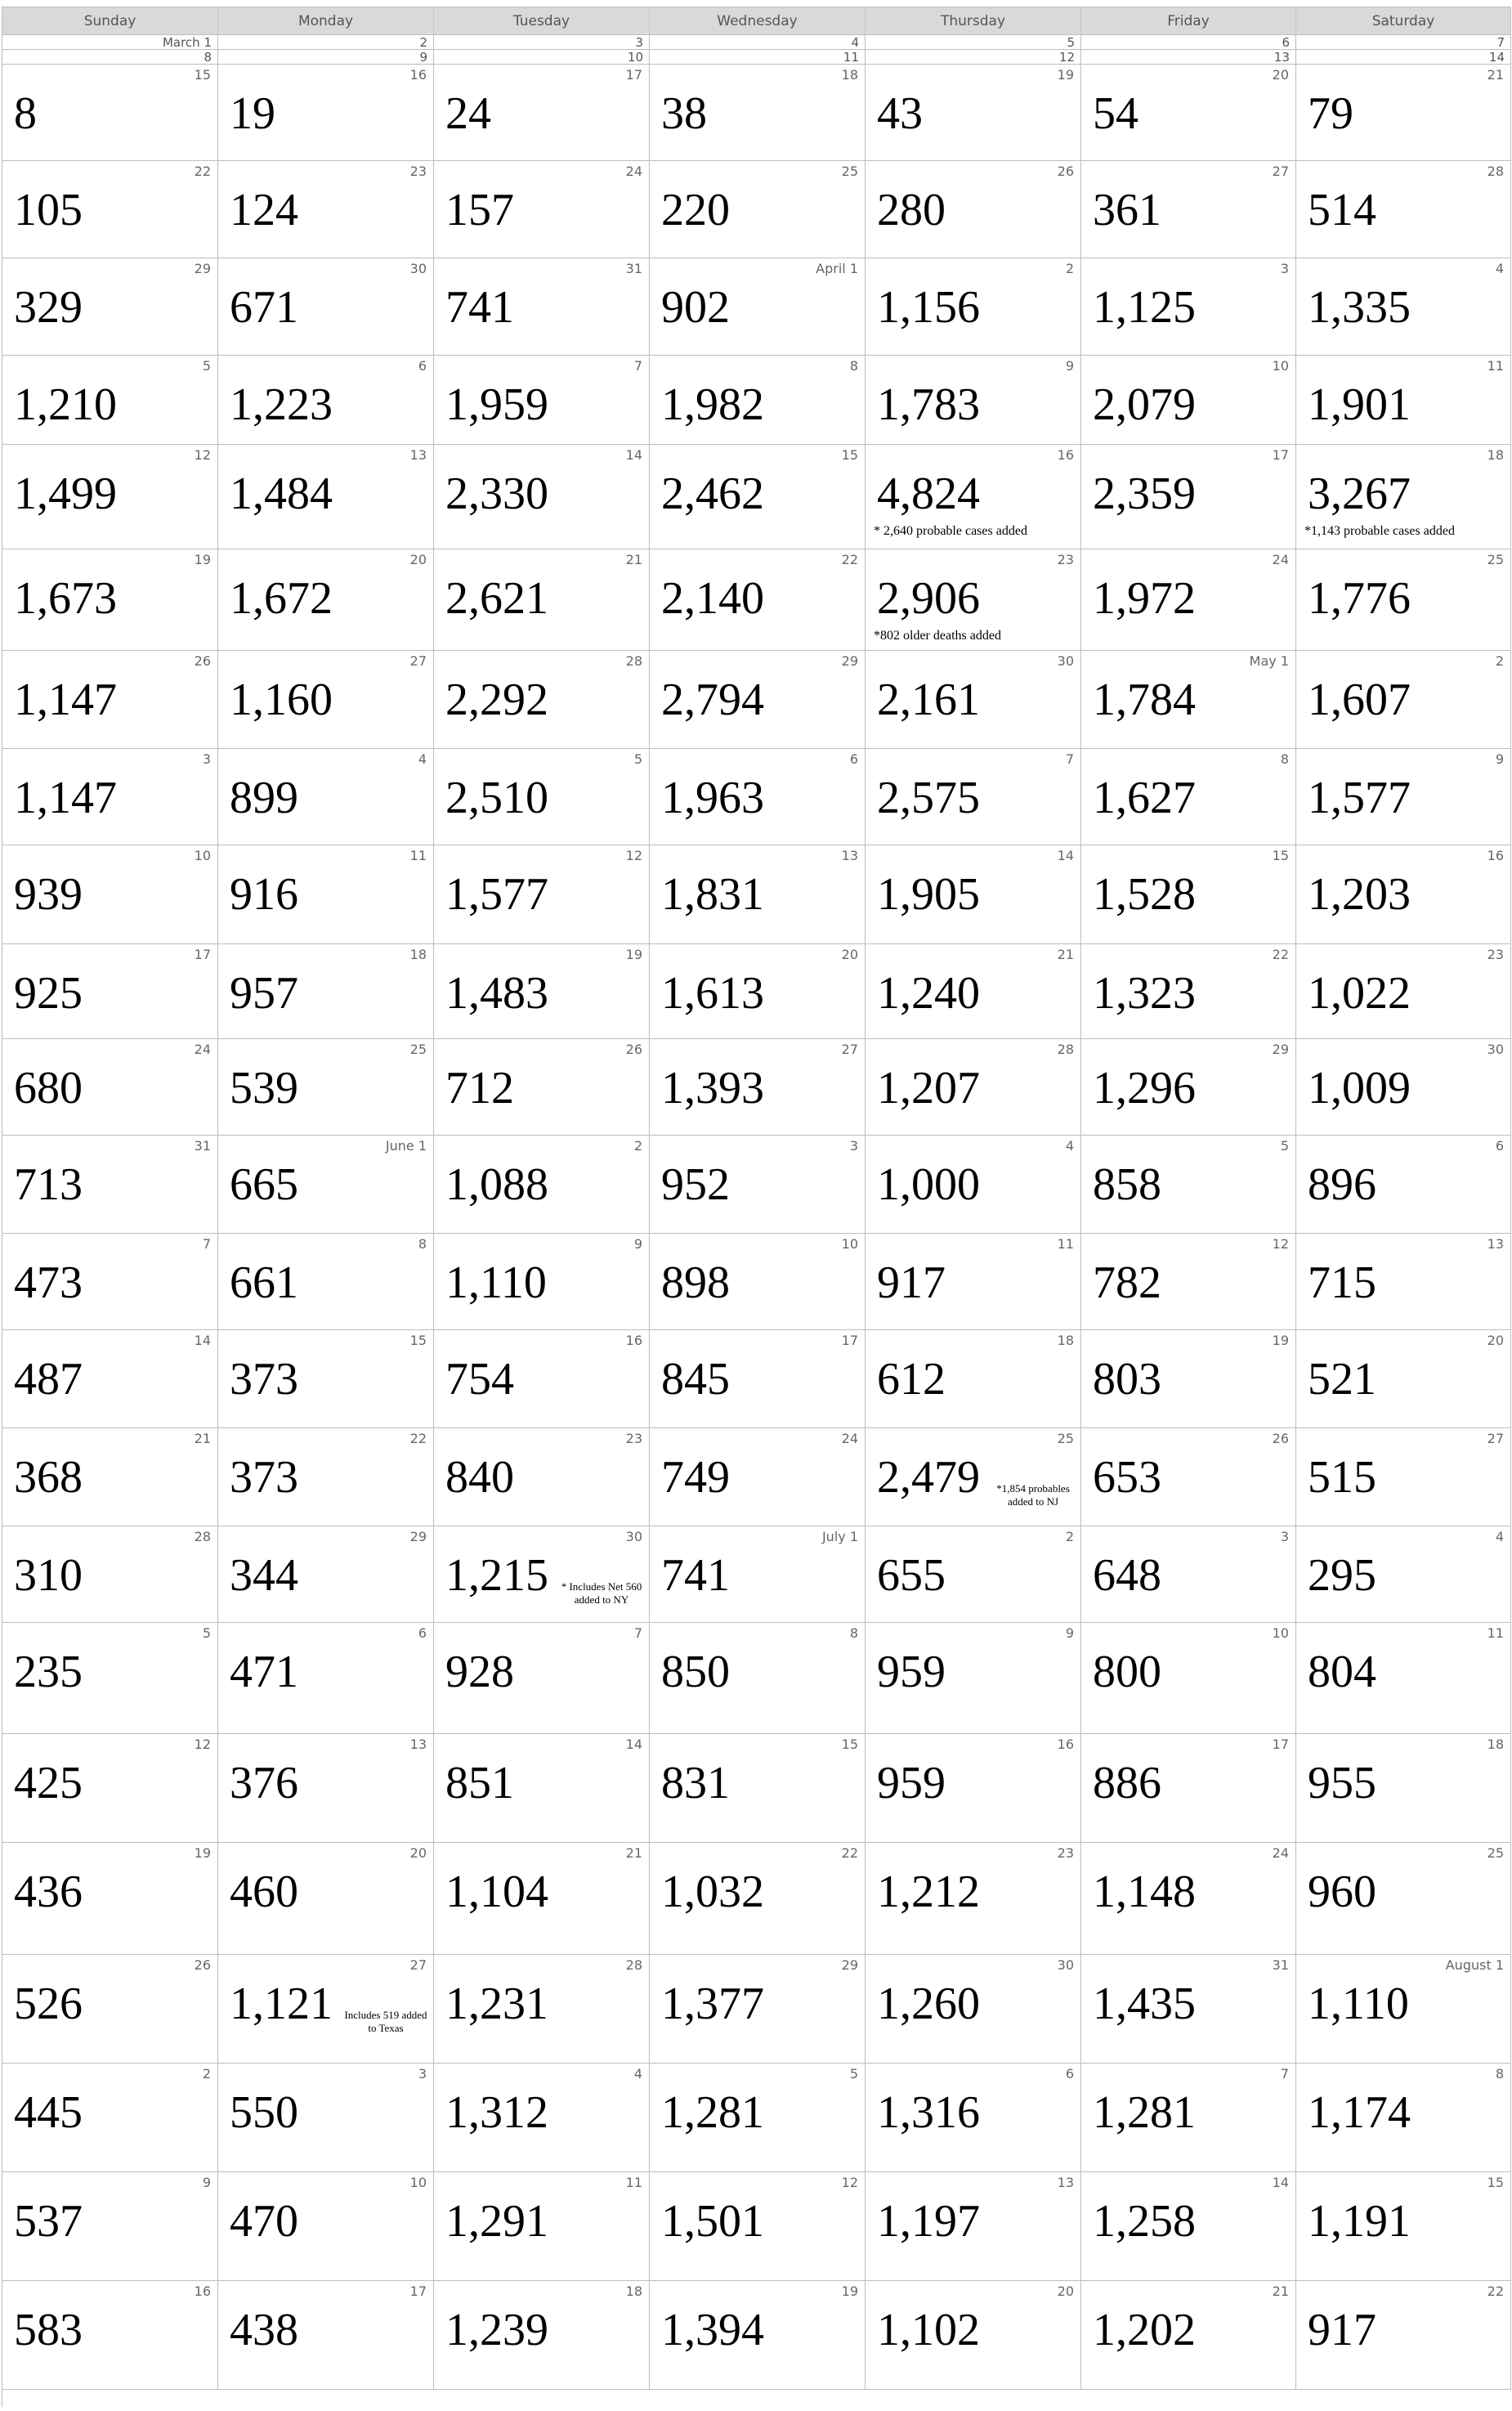 The width and height of the screenshot is (1512, 2411). I want to click on day-cell: 12 782, so click(1188, 1282).